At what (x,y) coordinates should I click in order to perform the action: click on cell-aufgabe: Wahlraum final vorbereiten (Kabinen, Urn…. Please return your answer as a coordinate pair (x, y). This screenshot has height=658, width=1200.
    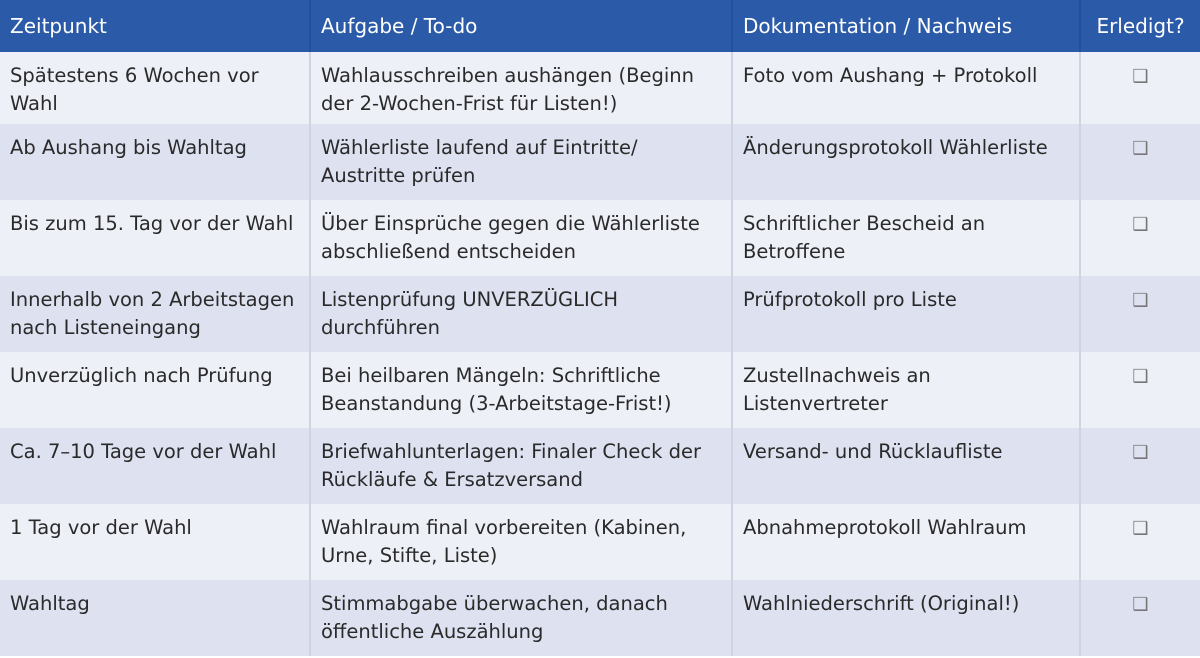
    Looking at the image, I should click on (521, 542).